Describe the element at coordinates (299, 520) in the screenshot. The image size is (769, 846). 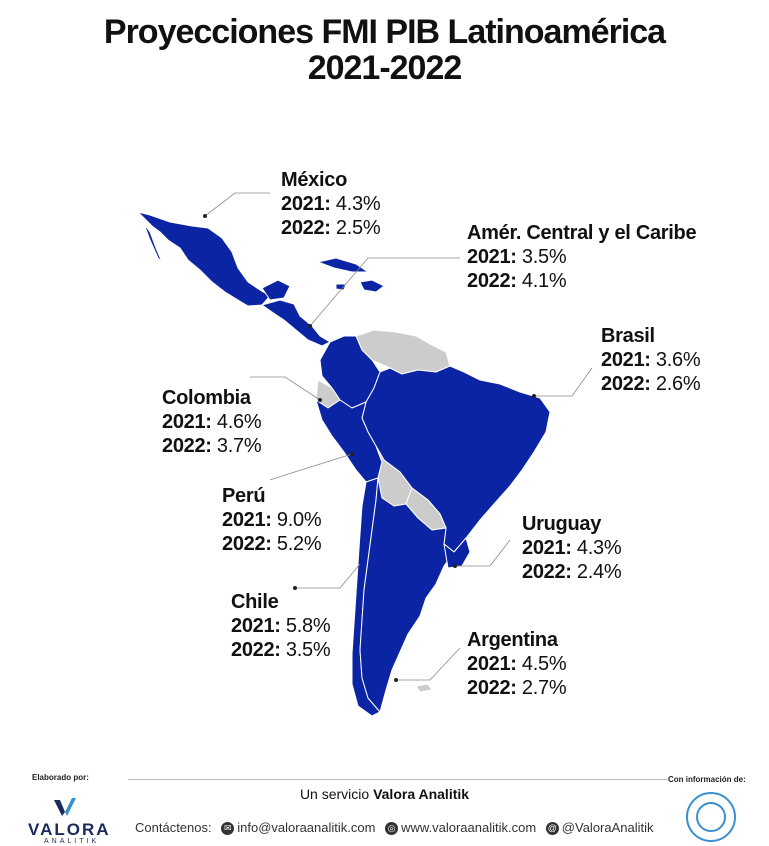
I see `value-2021: 9.0%` at that location.